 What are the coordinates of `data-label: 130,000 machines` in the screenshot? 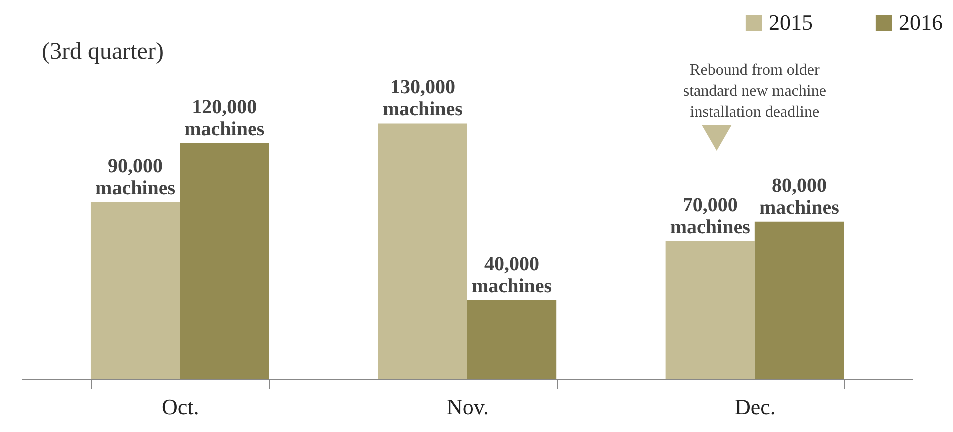 It's located at (423, 98).